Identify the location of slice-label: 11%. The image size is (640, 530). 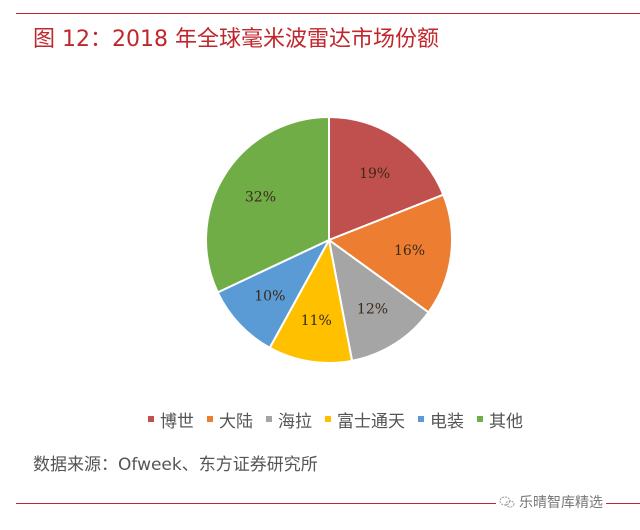
(316, 321).